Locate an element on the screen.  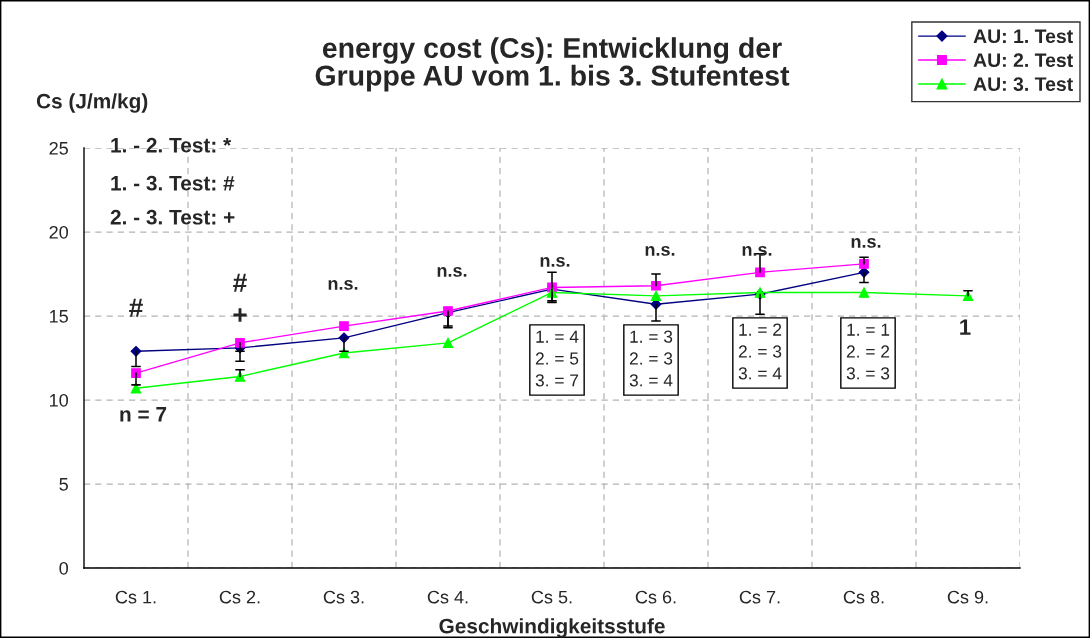
y-axis-title: Cs (J/m/kg) is located at coordinates (92, 103).